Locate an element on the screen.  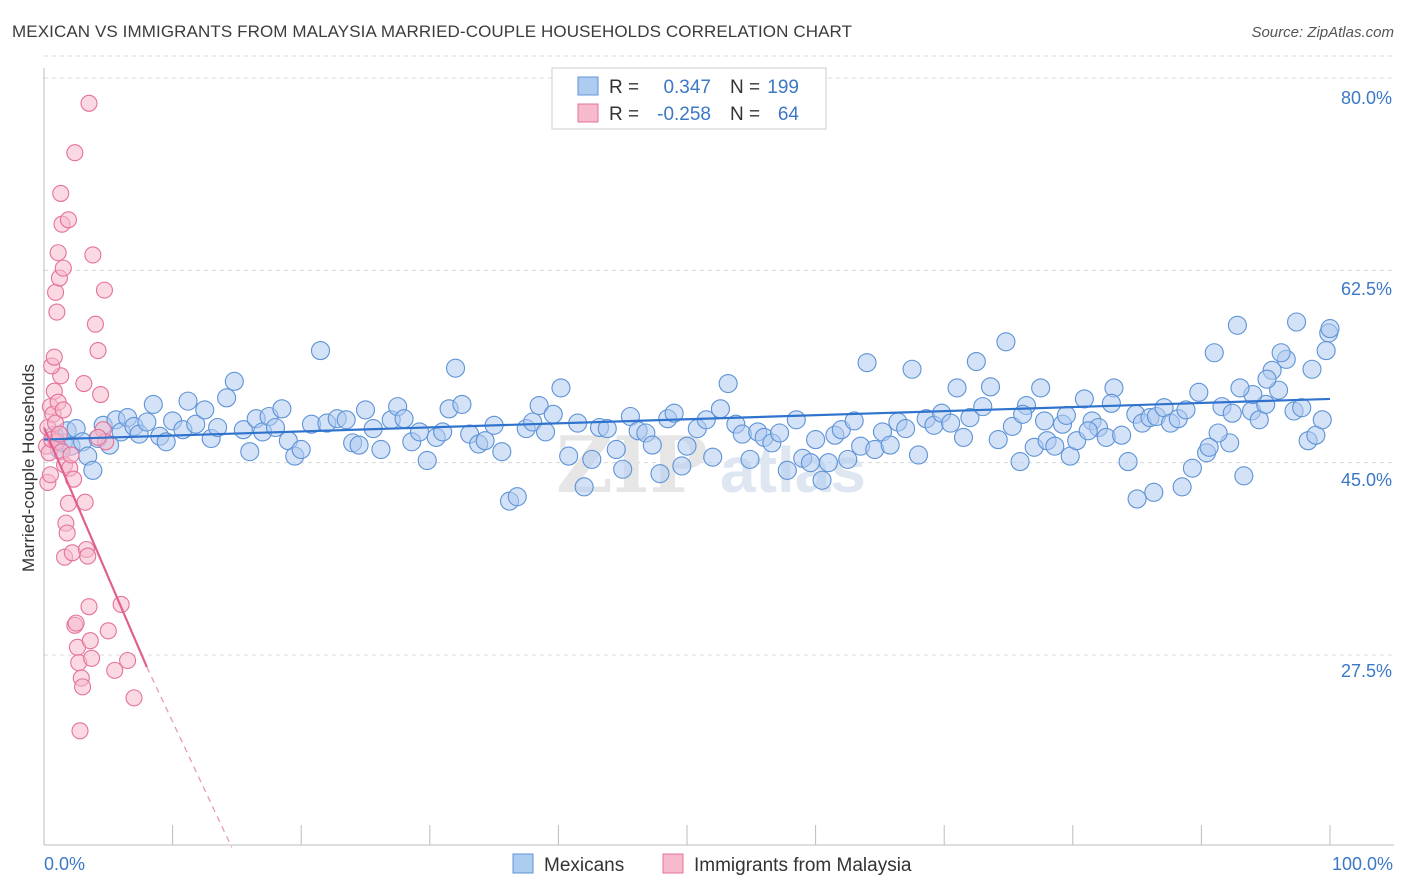
trend-line-malaysia is located at coordinates (95, 547).